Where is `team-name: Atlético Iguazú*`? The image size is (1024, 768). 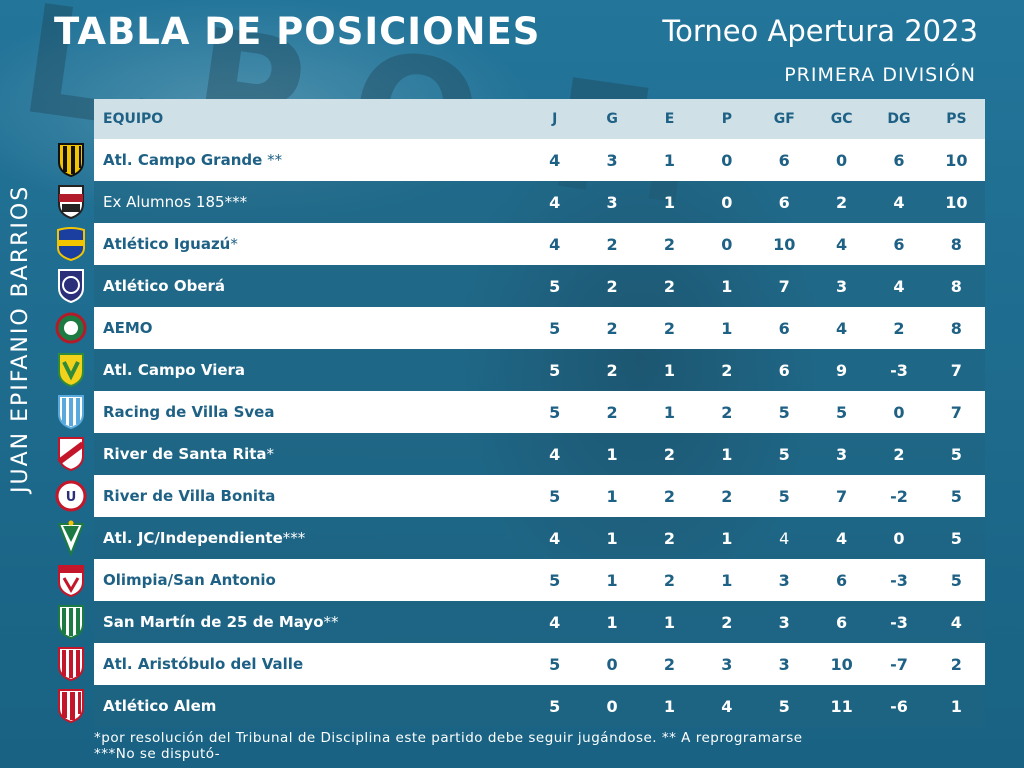 team-name: Atlético Iguazú* is located at coordinates (310, 244).